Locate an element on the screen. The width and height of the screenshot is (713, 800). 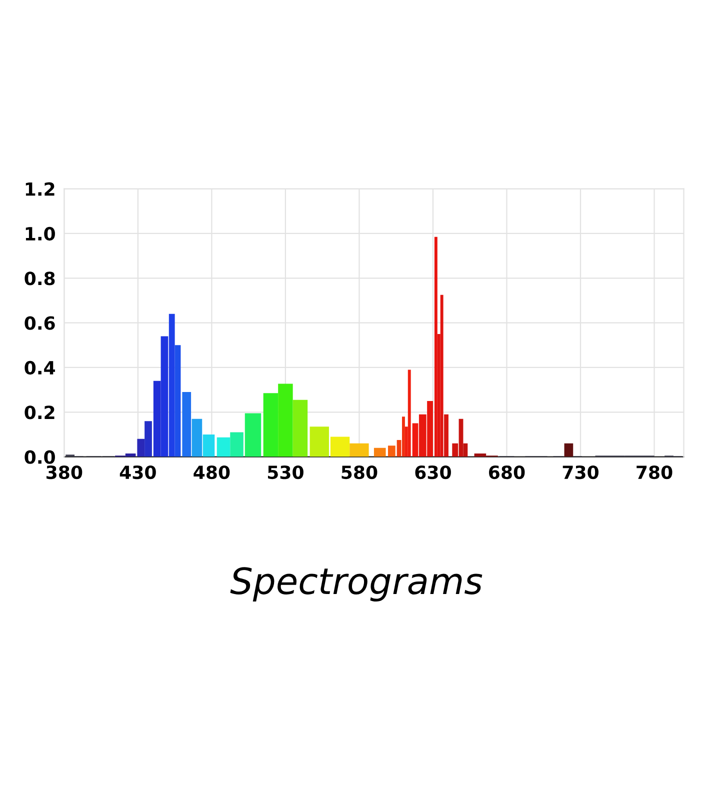
y-tick-label: 0.4 is located at coordinates (40, 367).